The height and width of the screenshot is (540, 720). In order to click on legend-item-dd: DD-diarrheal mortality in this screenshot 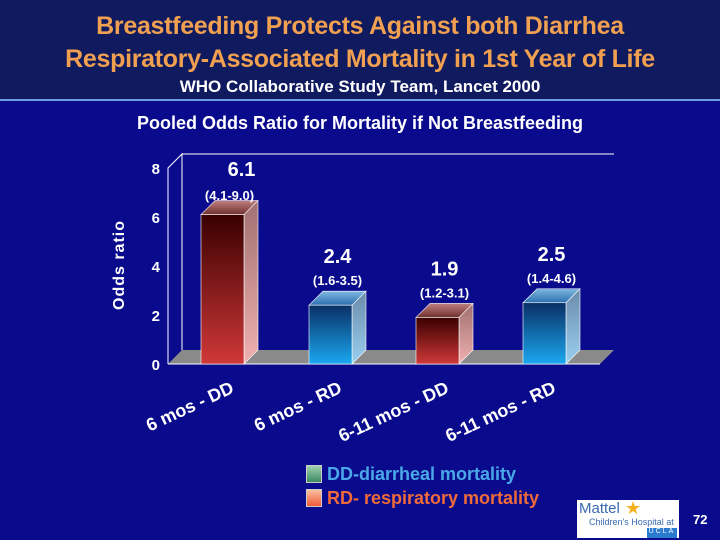, I will do `click(422, 474)`.